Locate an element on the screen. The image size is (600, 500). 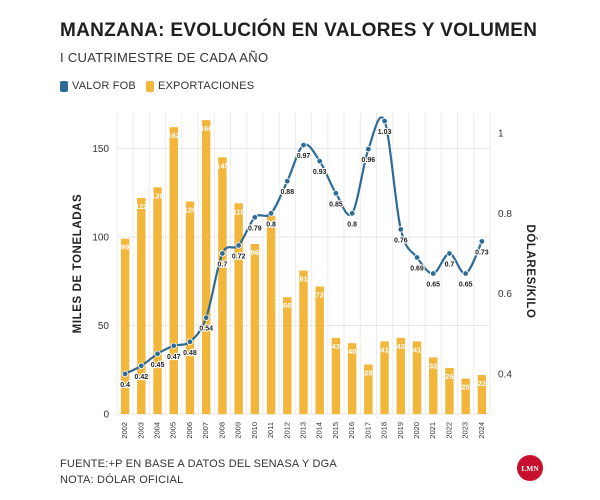
bar-value-label: 28 is located at coordinates (368, 372).